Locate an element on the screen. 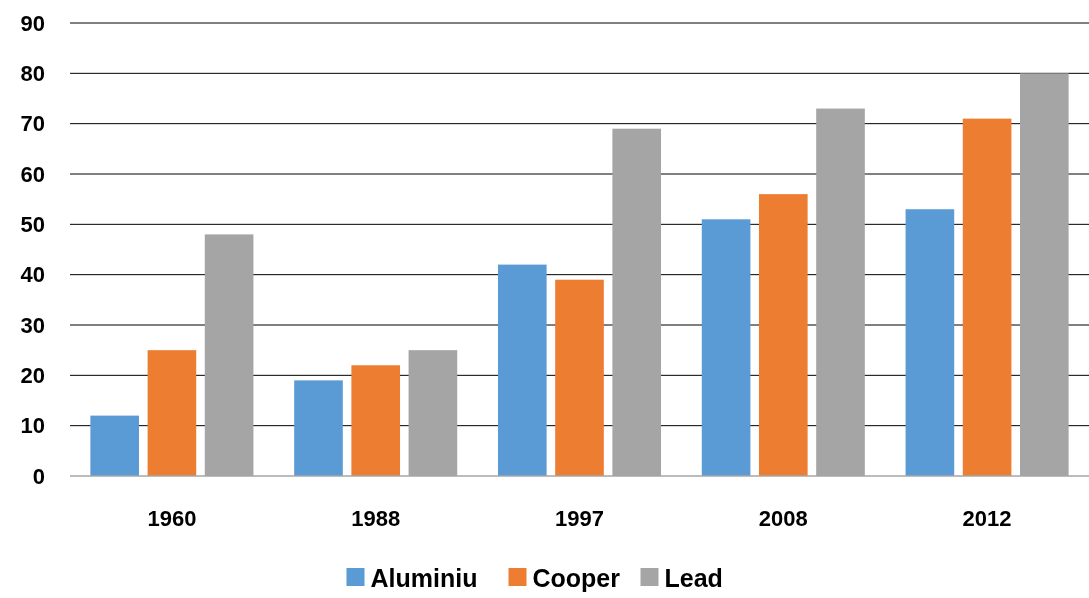 The image size is (1089, 598). y-tick-label: 90 is located at coordinates (32, 23).